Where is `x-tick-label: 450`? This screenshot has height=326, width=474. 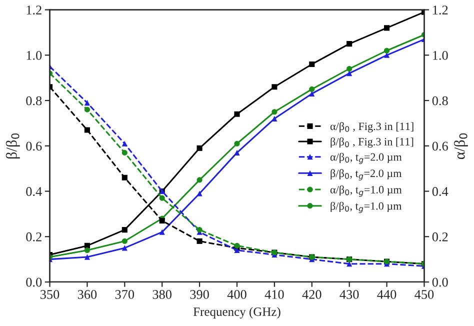 x-tick-label: 450 is located at coordinates (424, 294).